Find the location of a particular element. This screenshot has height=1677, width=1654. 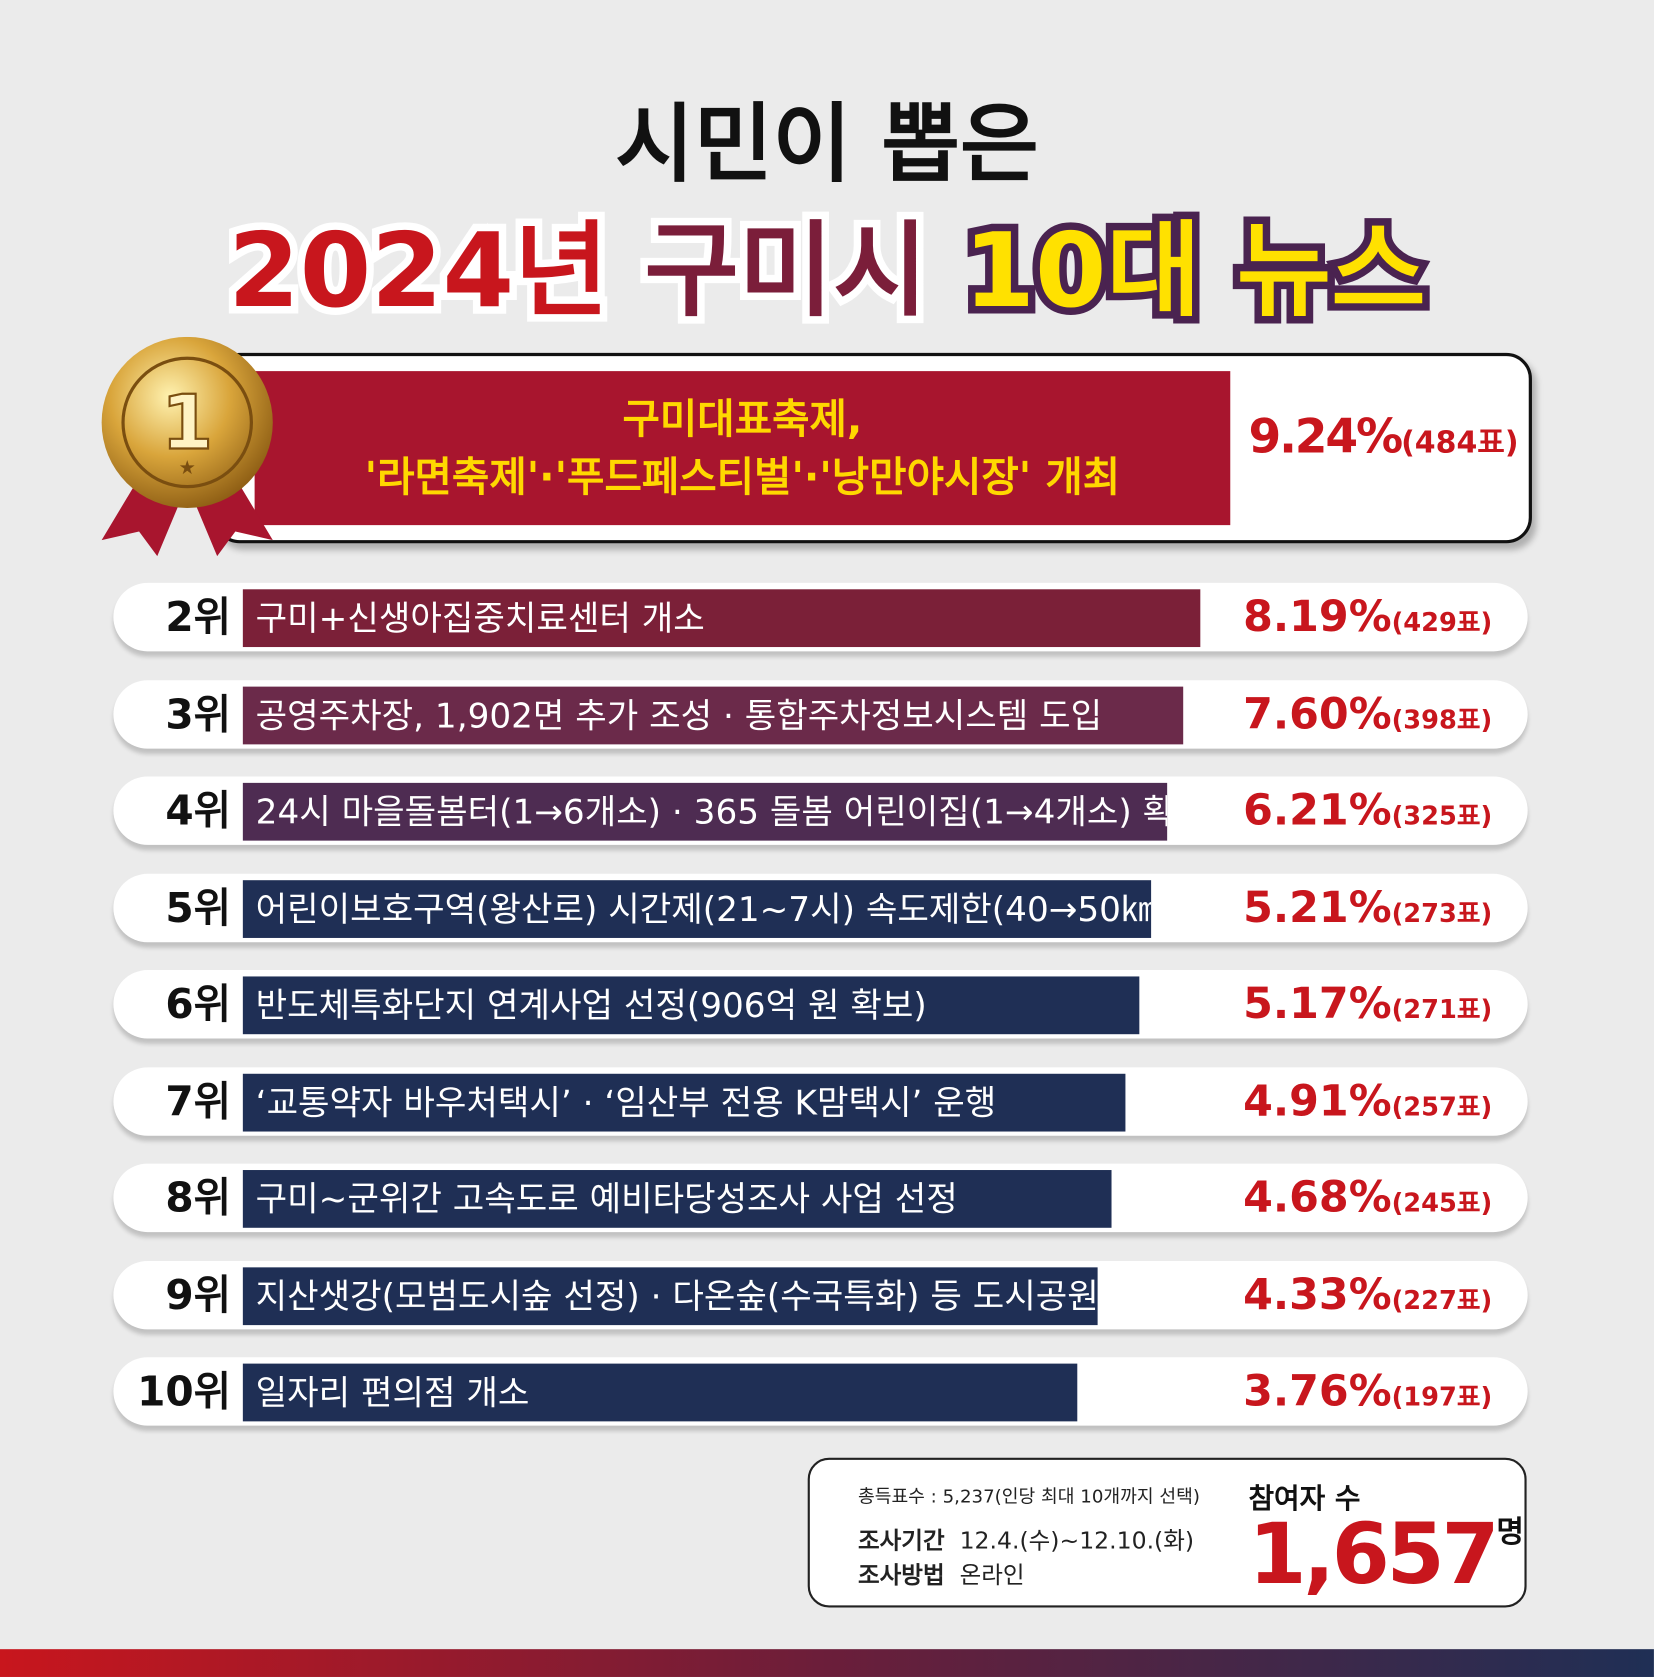

news-bar: 반도체특화단지 연계사업 선정(906억 원 확보) is located at coordinates (691, 1005).